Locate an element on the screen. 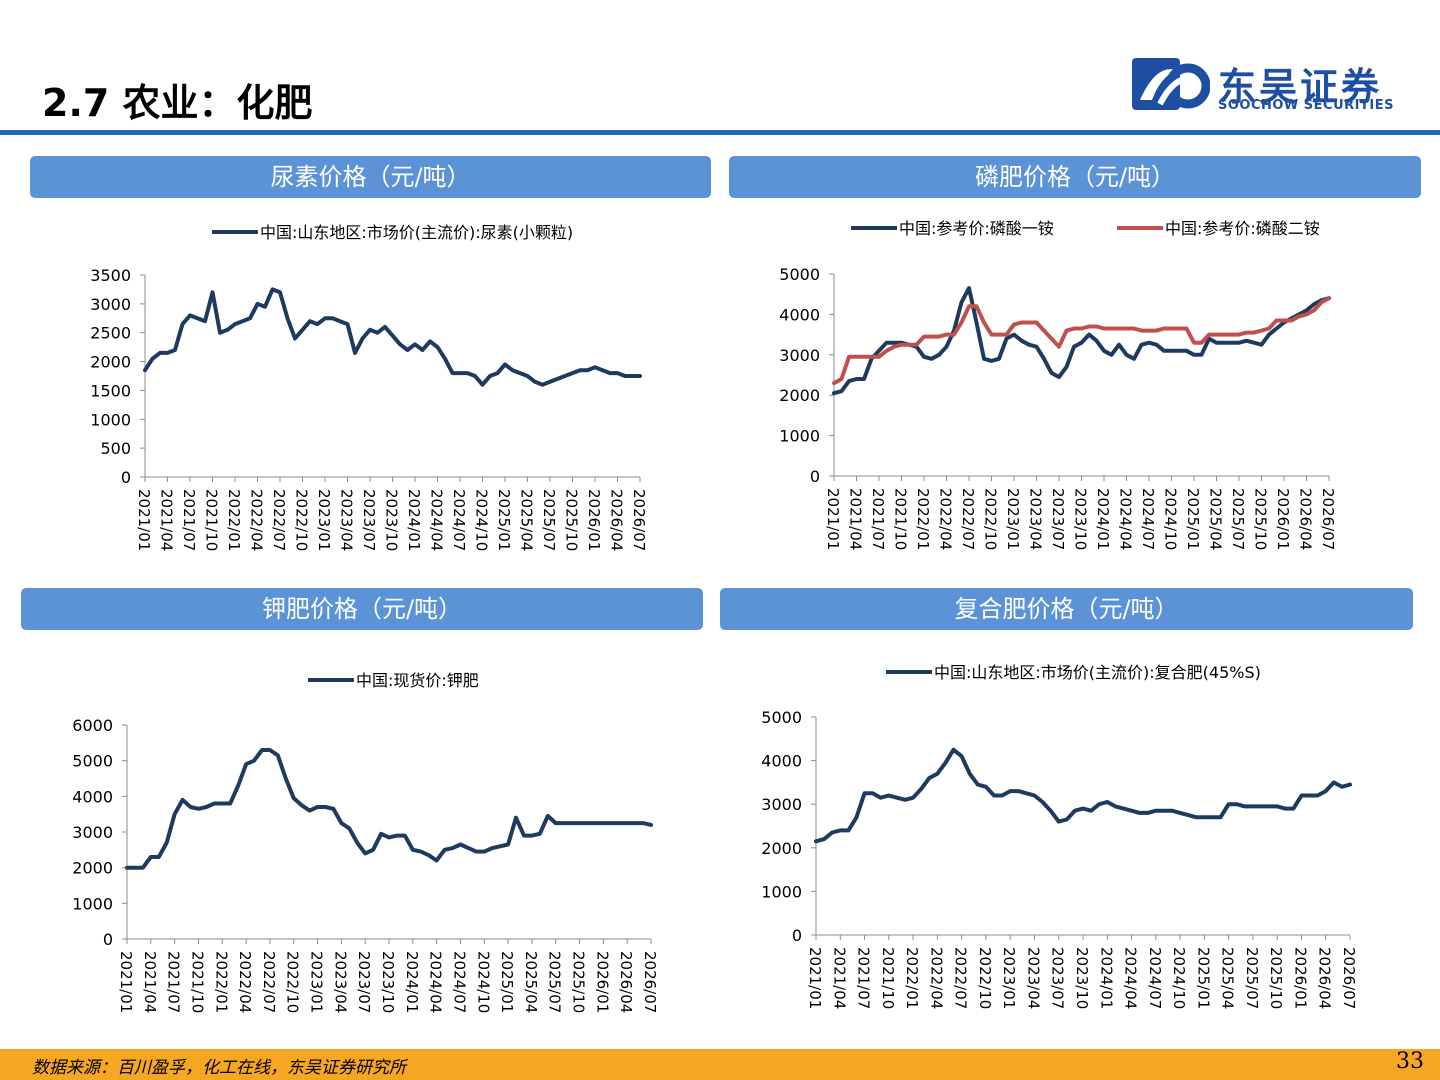  page-title: 2.7 农业：化肥 is located at coordinates (177, 103).